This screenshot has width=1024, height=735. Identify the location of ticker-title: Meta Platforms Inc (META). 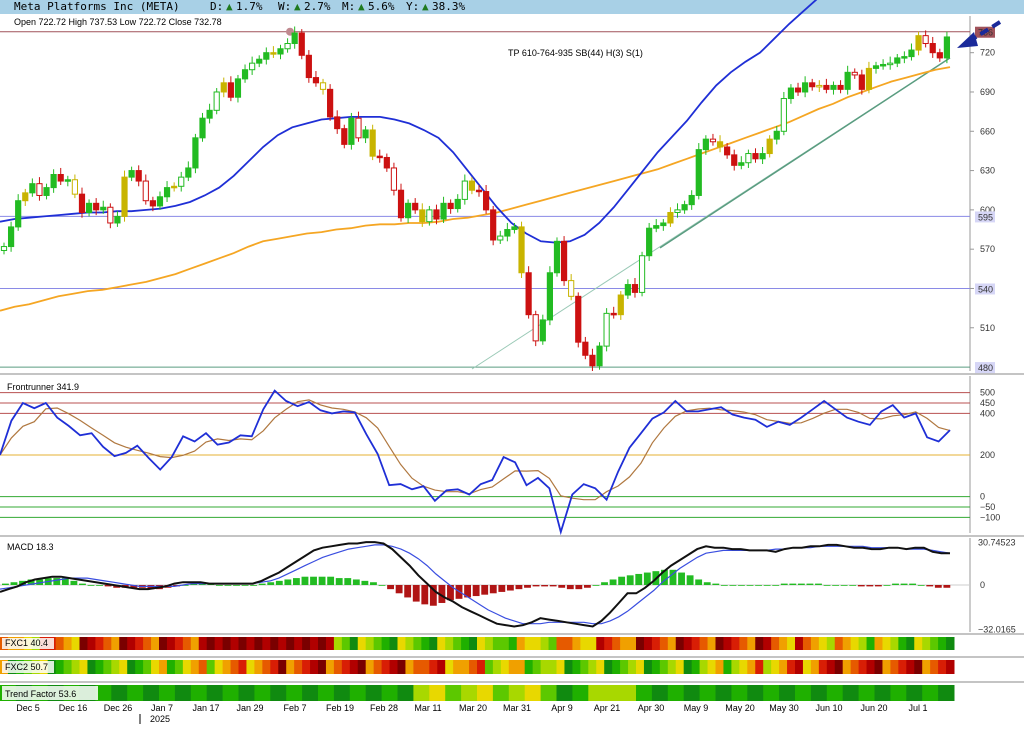
(97, 6).